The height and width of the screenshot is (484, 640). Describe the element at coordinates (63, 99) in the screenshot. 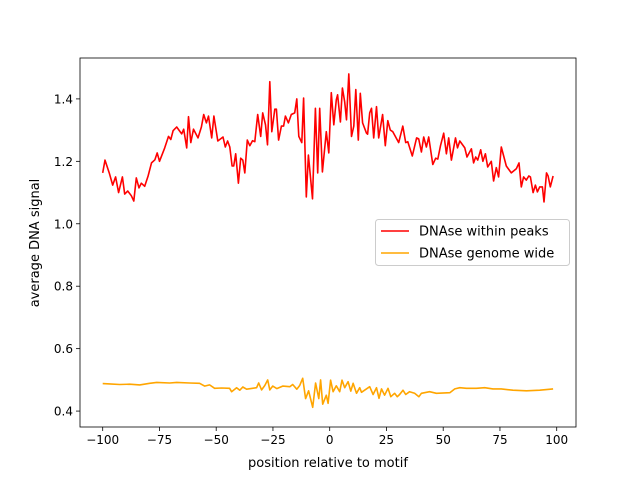

I see `y-tick-label: 1.4` at that location.